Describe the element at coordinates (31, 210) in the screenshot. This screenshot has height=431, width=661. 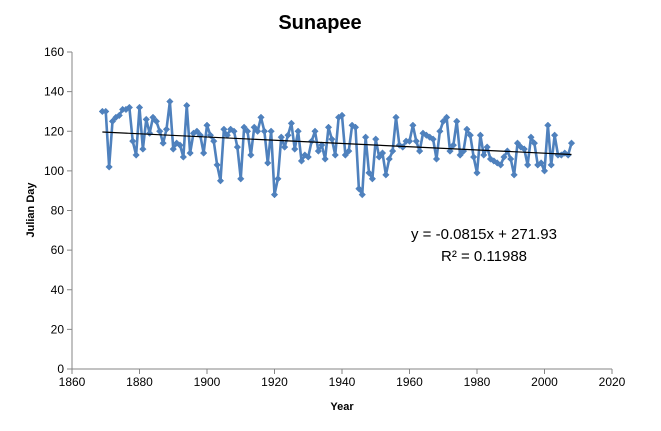
I see `y-axis-label: Julian Day` at that location.